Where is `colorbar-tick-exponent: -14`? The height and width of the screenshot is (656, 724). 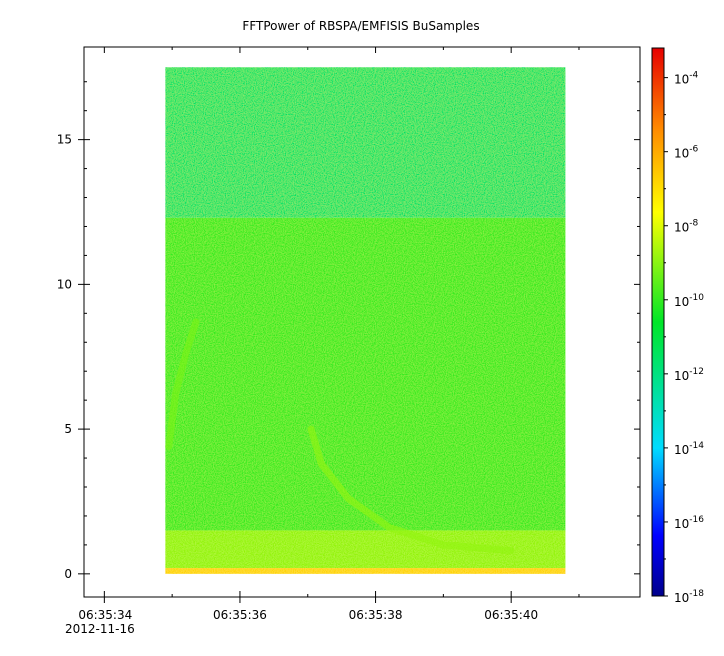 colorbar-tick-exponent: -14 is located at coordinates (696, 446).